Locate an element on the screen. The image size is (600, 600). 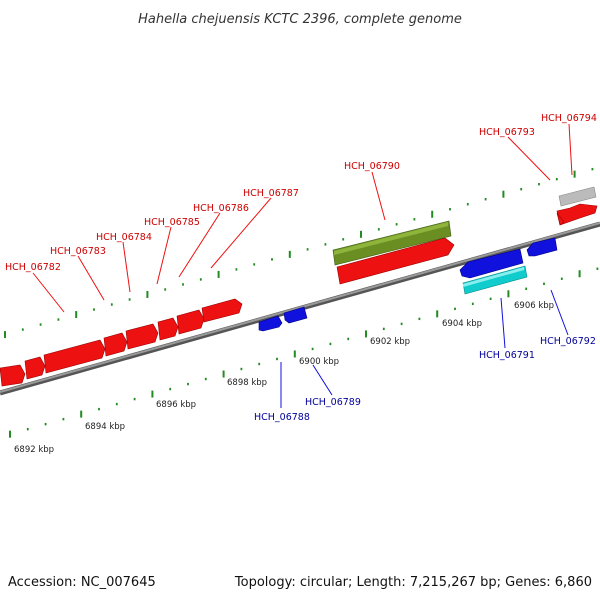
accession-text: Accession: NC_007645 is located at coordinates (82, 582).